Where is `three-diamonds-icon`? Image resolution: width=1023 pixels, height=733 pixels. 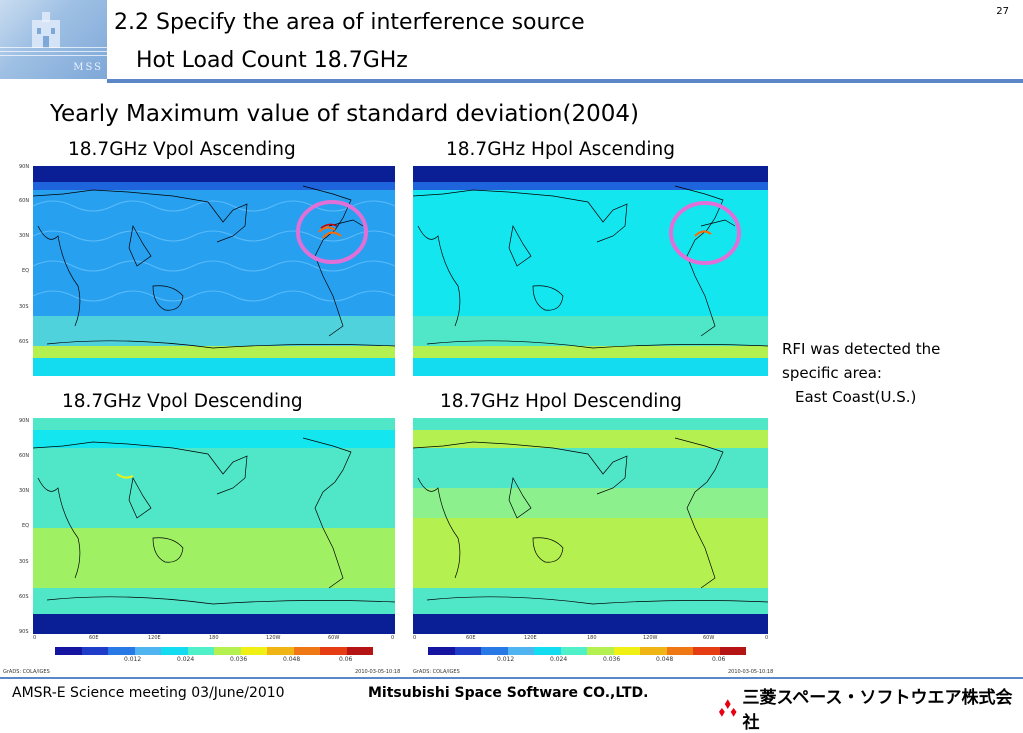
three-diamonds-icon is located at coordinates (728, 708).